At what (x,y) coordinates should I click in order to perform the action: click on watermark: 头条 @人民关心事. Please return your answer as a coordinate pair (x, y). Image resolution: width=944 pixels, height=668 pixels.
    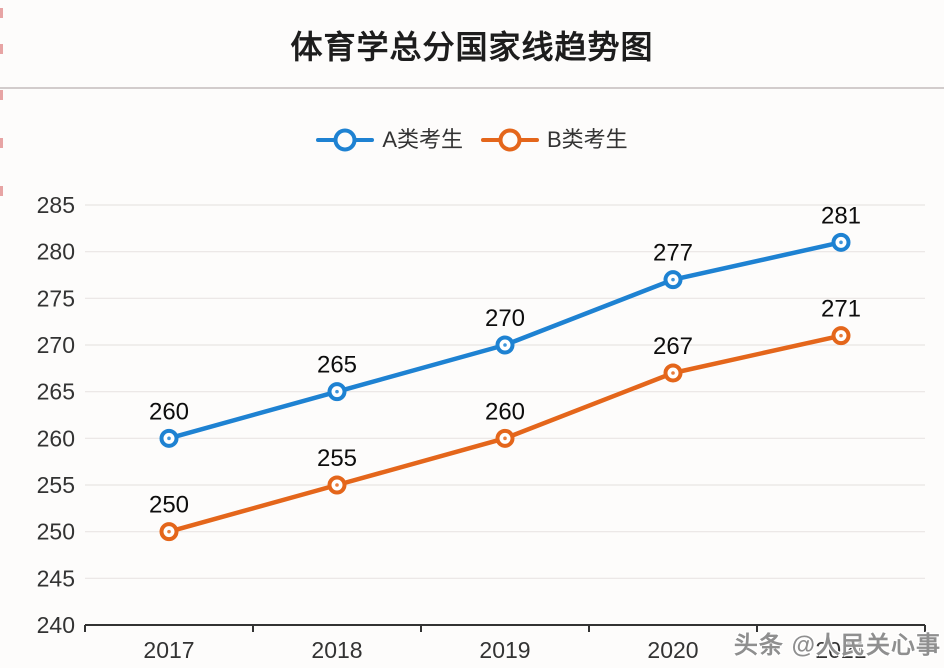
    Looking at the image, I should click on (837, 645).